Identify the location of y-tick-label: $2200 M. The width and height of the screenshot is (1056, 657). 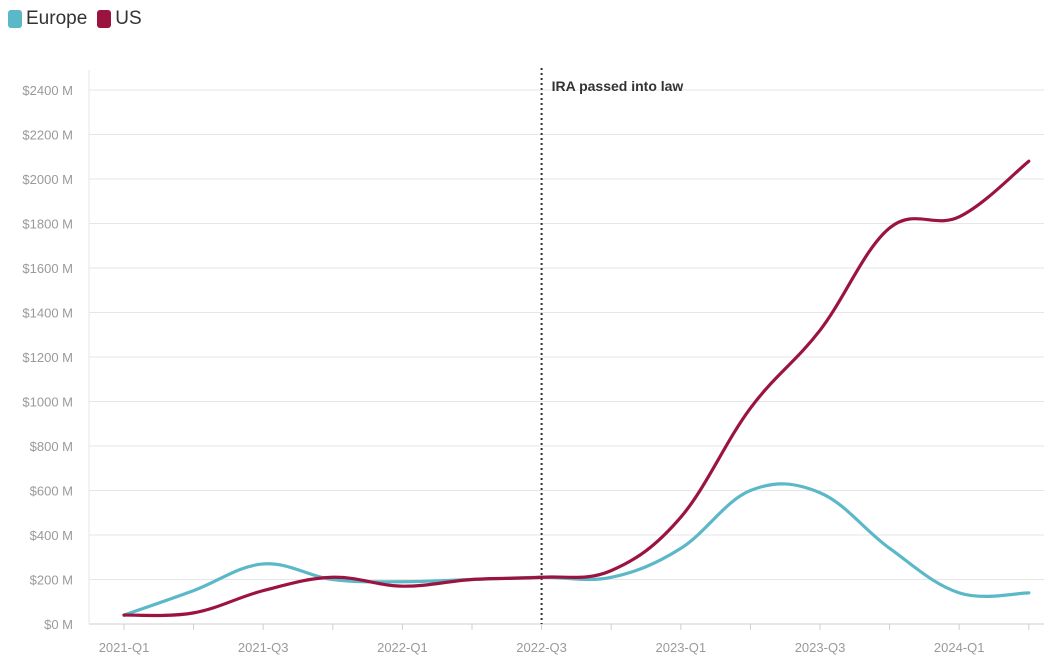
(47, 135).